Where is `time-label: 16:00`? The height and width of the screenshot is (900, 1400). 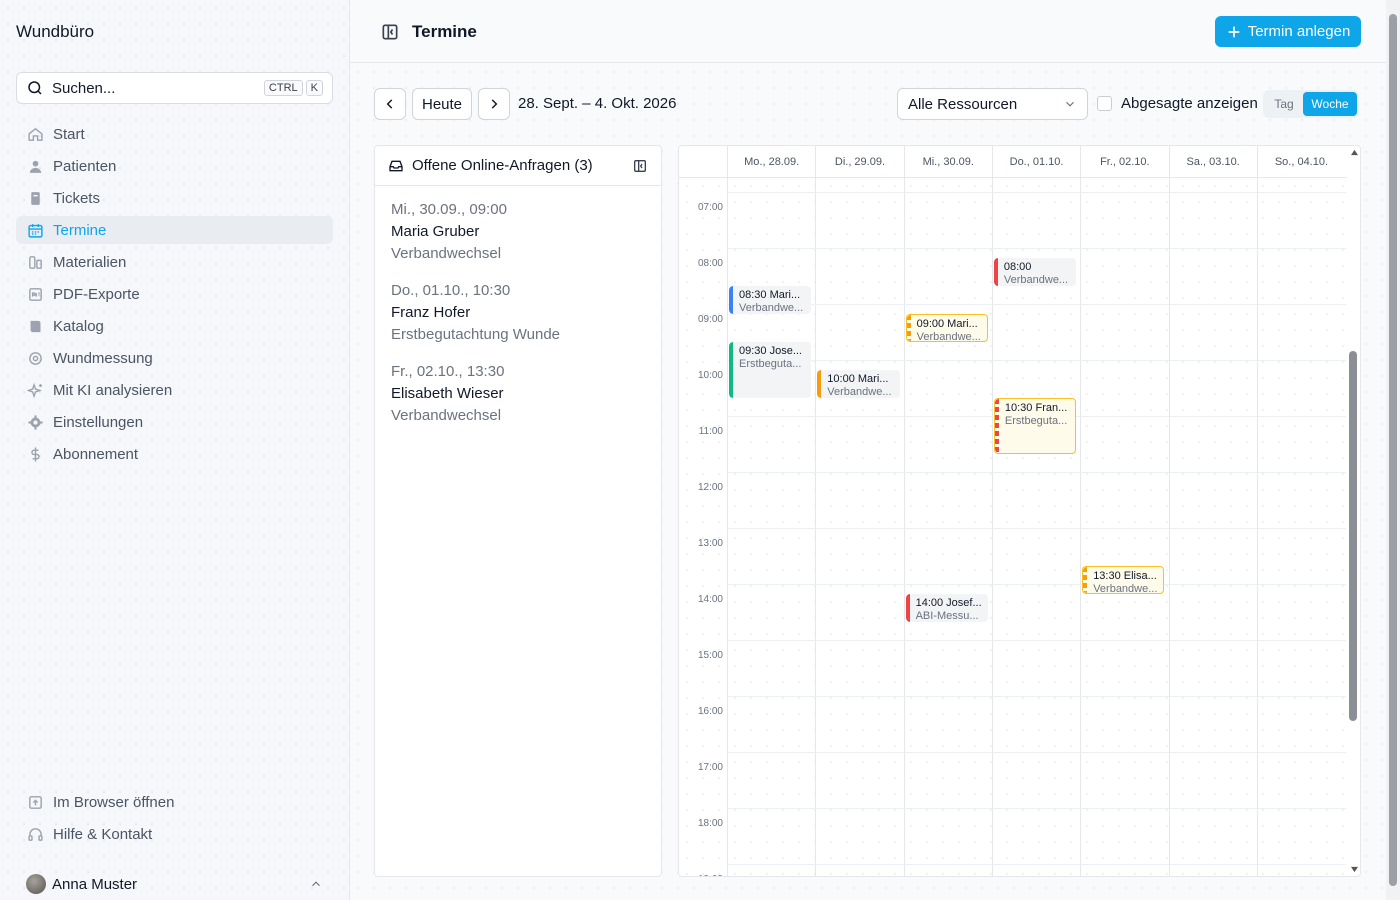
time-label: 16:00 is located at coordinates (710, 711).